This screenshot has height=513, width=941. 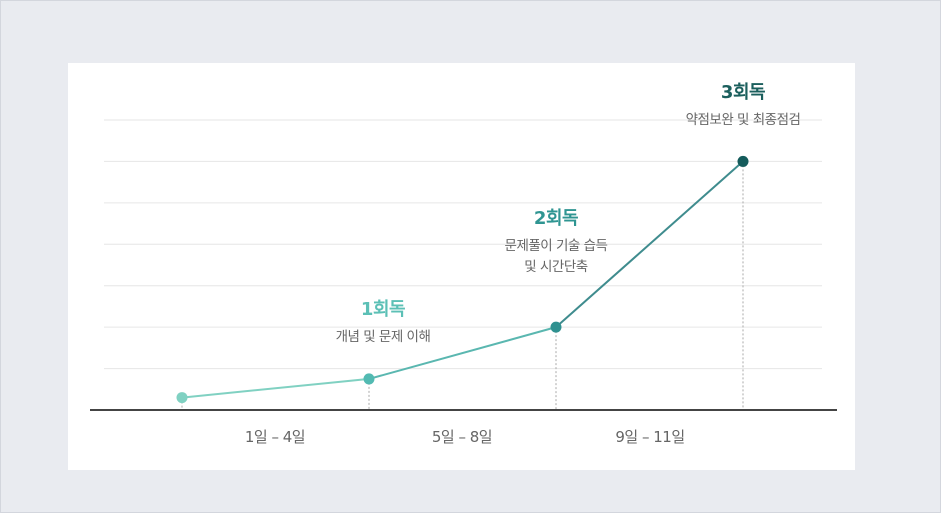 I want to click on annotation-2: 2회독 문제풀이 기술 습득 및 시간단축, so click(x=556, y=241).